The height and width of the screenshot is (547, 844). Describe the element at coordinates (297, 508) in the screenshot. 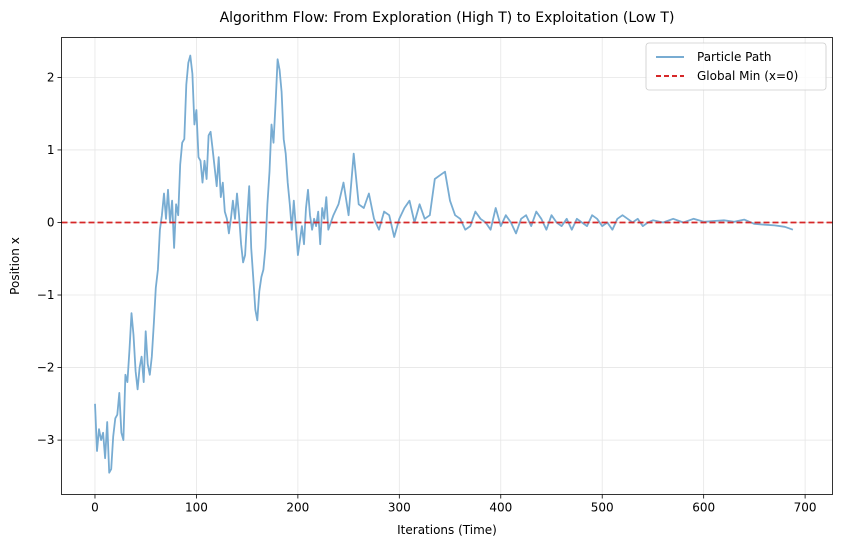

I see `x-tick-label: 200` at that location.